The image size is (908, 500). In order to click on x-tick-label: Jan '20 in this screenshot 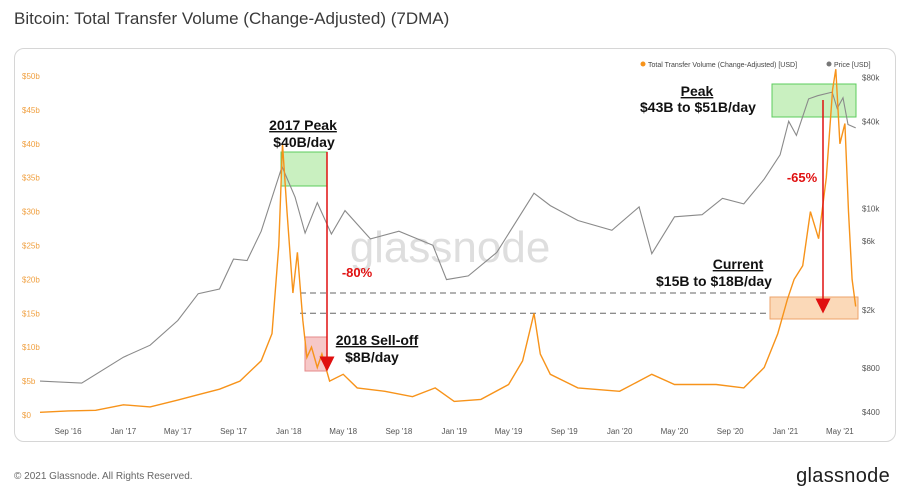, I will do `click(620, 431)`.